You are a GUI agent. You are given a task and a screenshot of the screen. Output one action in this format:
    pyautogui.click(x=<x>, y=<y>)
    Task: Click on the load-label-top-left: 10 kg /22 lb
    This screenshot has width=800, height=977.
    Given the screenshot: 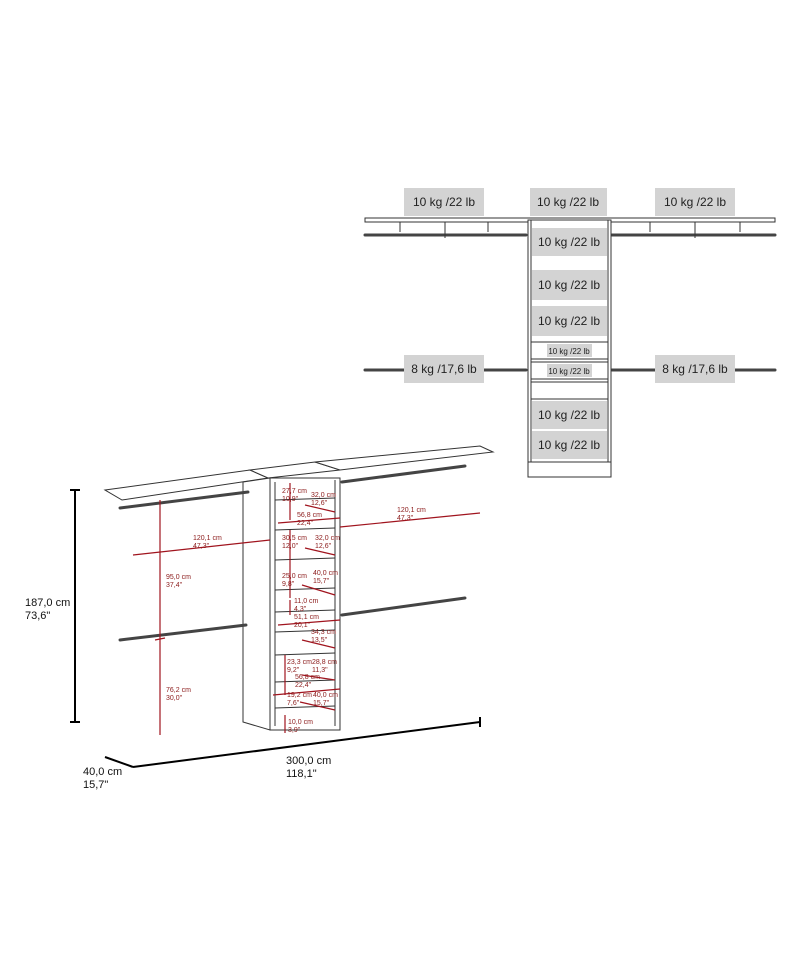 What is the action you would take?
    pyautogui.click(x=444, y=202)
    